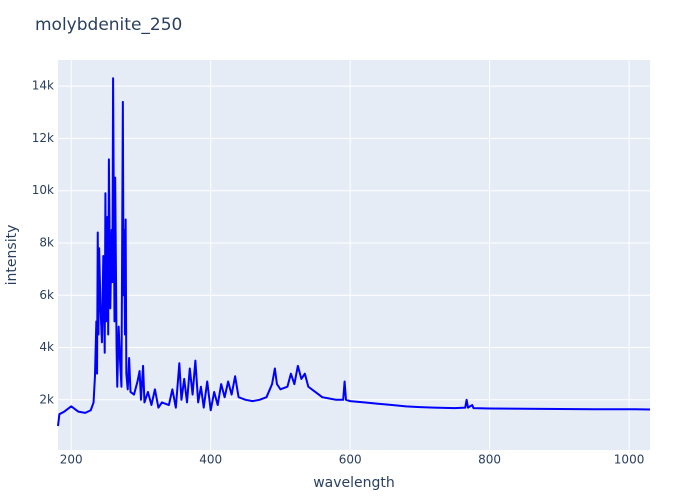 The image size is (700, 500). What do you see at coordinates (71, 460) in the screenshot?
I see `x-tick-label: 200` at bounding box center [71, 460].